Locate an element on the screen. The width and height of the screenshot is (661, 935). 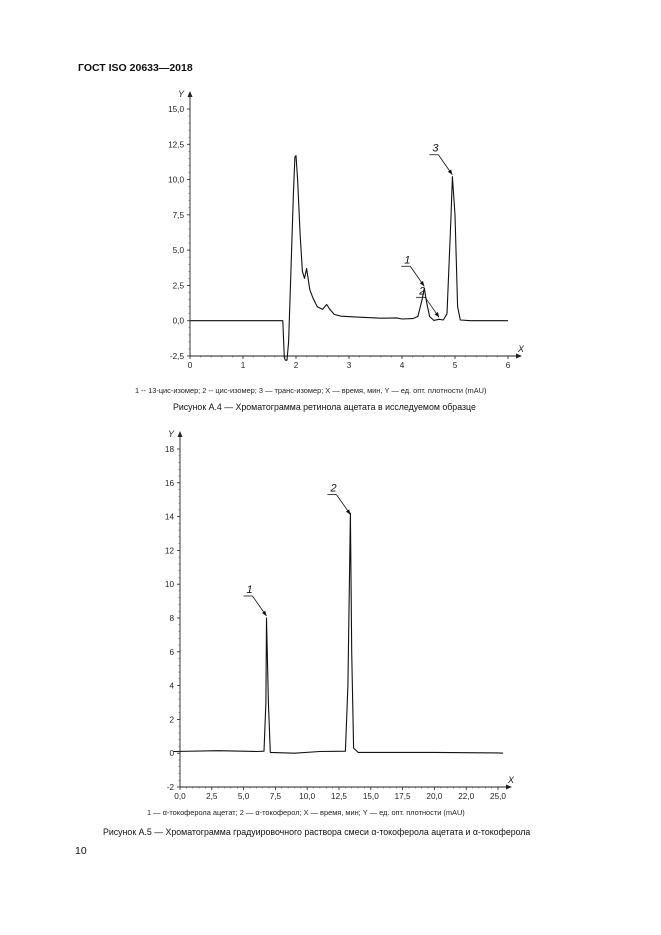
x-tick-label: 2,5 is located at coordinates (212, 796).